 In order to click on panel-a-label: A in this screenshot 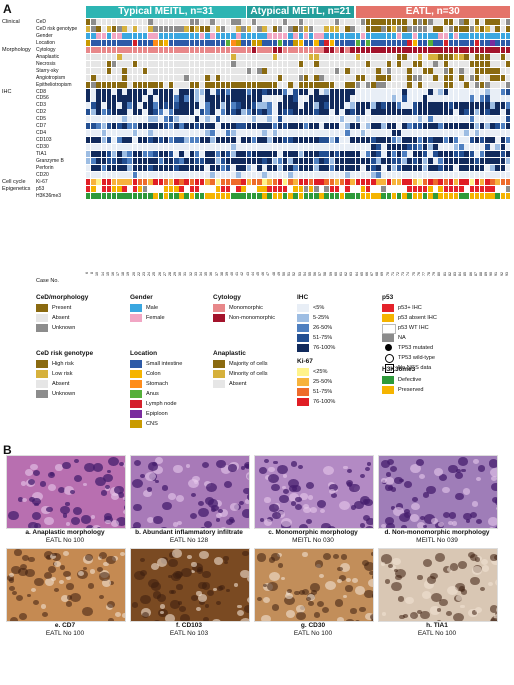, I will do `click(7, 9)`.